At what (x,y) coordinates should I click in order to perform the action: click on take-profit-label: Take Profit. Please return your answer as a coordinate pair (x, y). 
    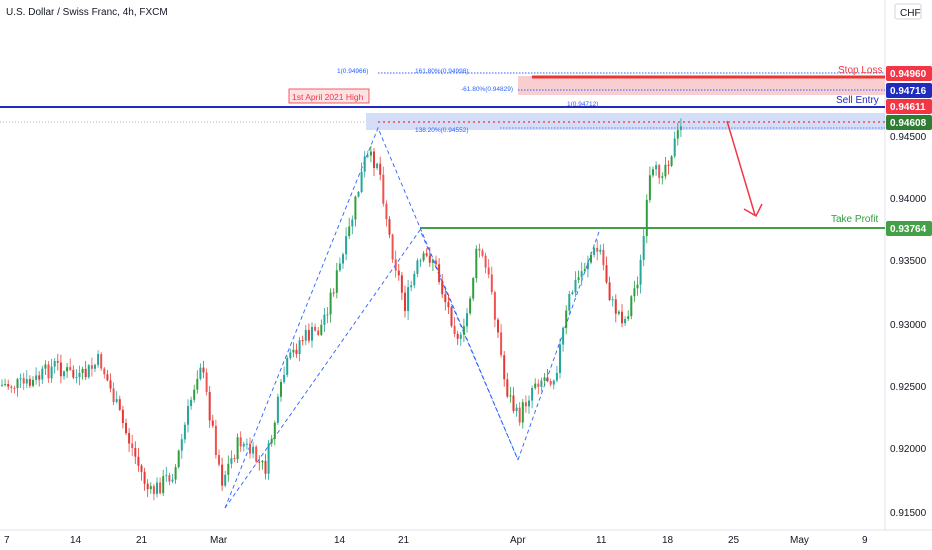
    Looking at the image, I should click on (854, 219).